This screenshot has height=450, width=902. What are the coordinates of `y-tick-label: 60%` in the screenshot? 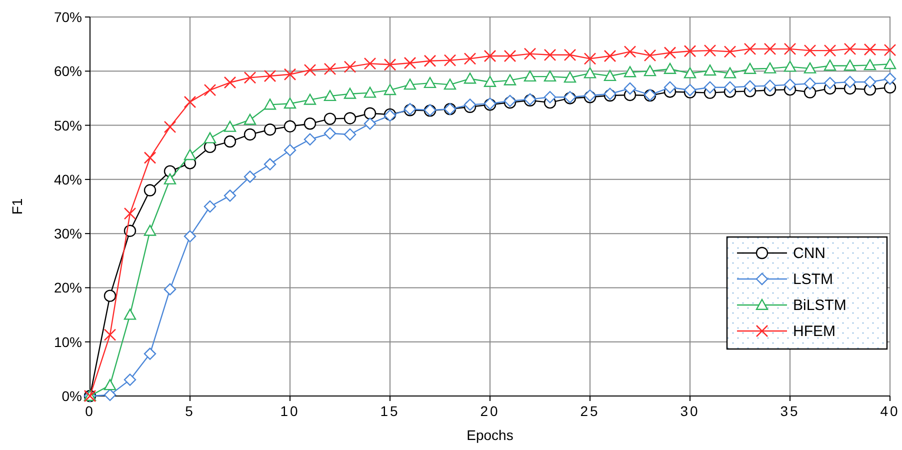 It's located at (68, 71).